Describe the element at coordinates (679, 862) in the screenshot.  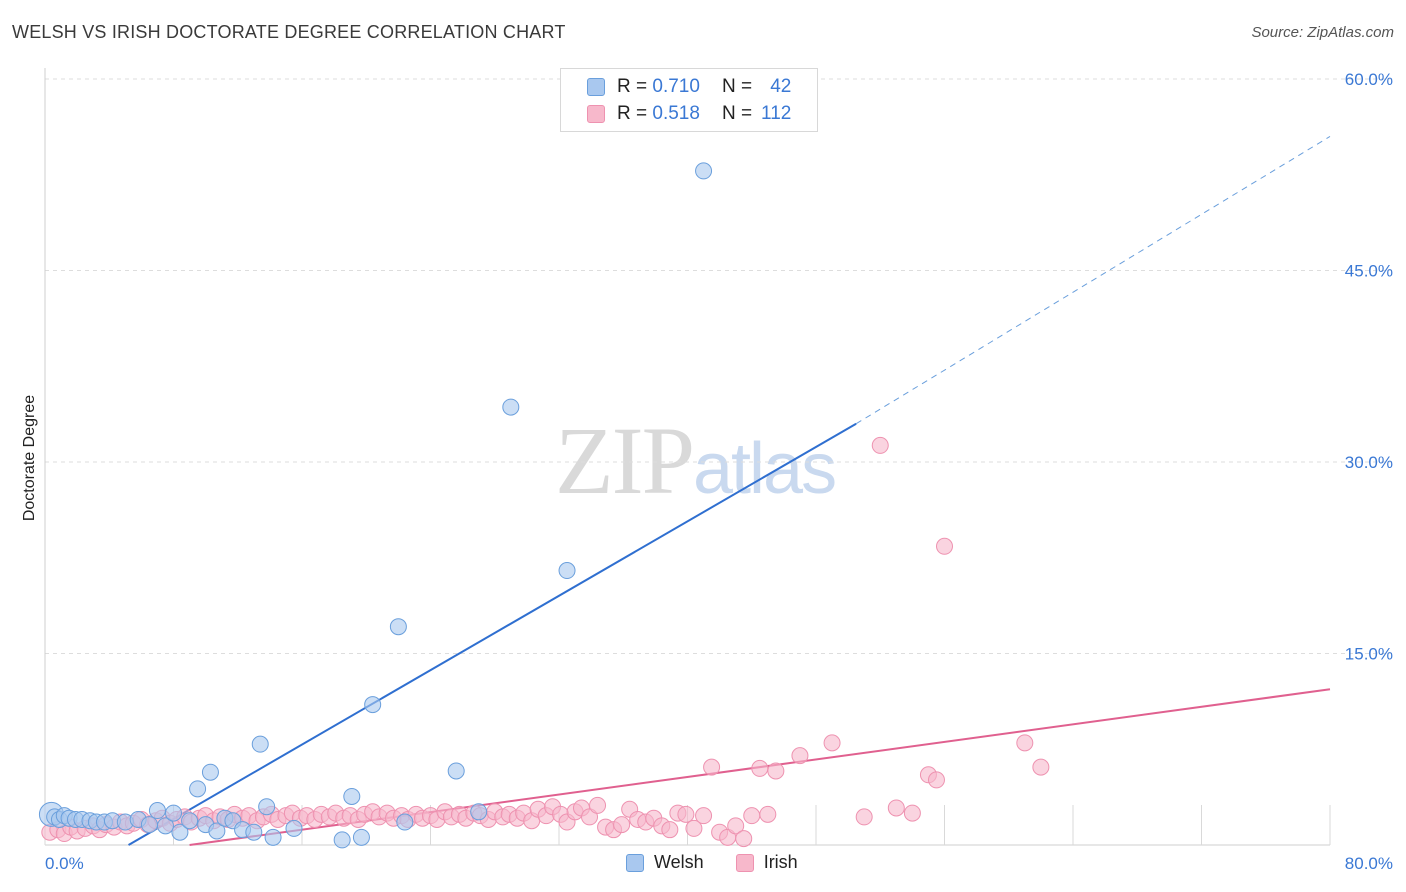
I see `welsh-legend-label: Welsh` at that location.